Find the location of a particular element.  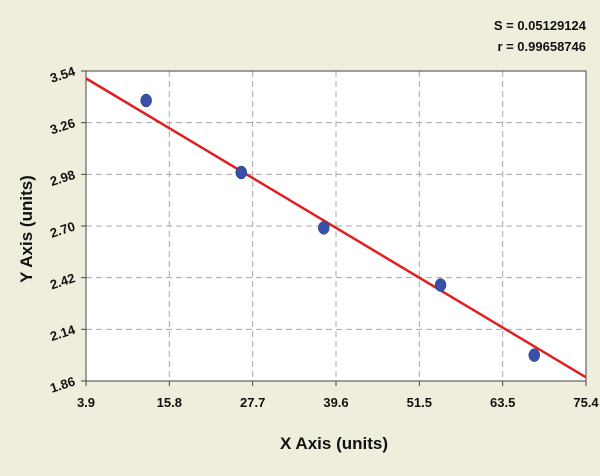

y-tick-label: 2.70 is located at coordinates (62, 230).